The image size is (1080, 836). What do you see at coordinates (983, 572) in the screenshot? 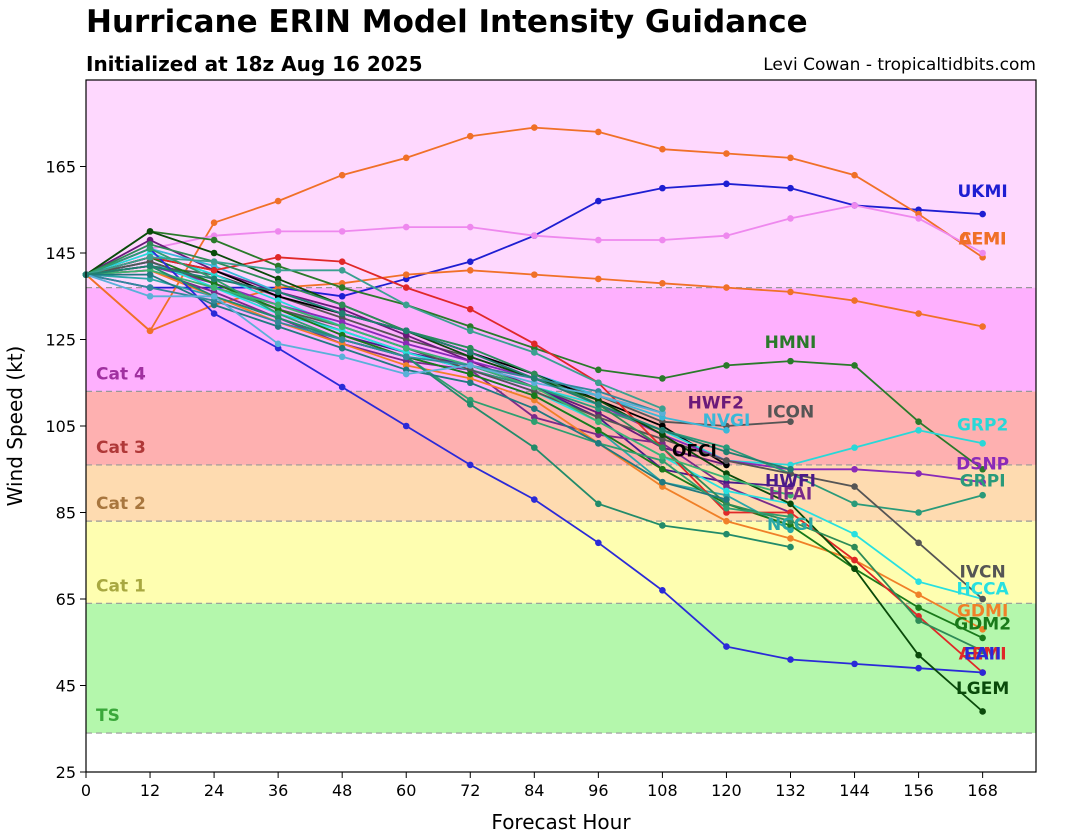
I see `model-label-ivcn: IVCN` at bounding box center [983, 572].